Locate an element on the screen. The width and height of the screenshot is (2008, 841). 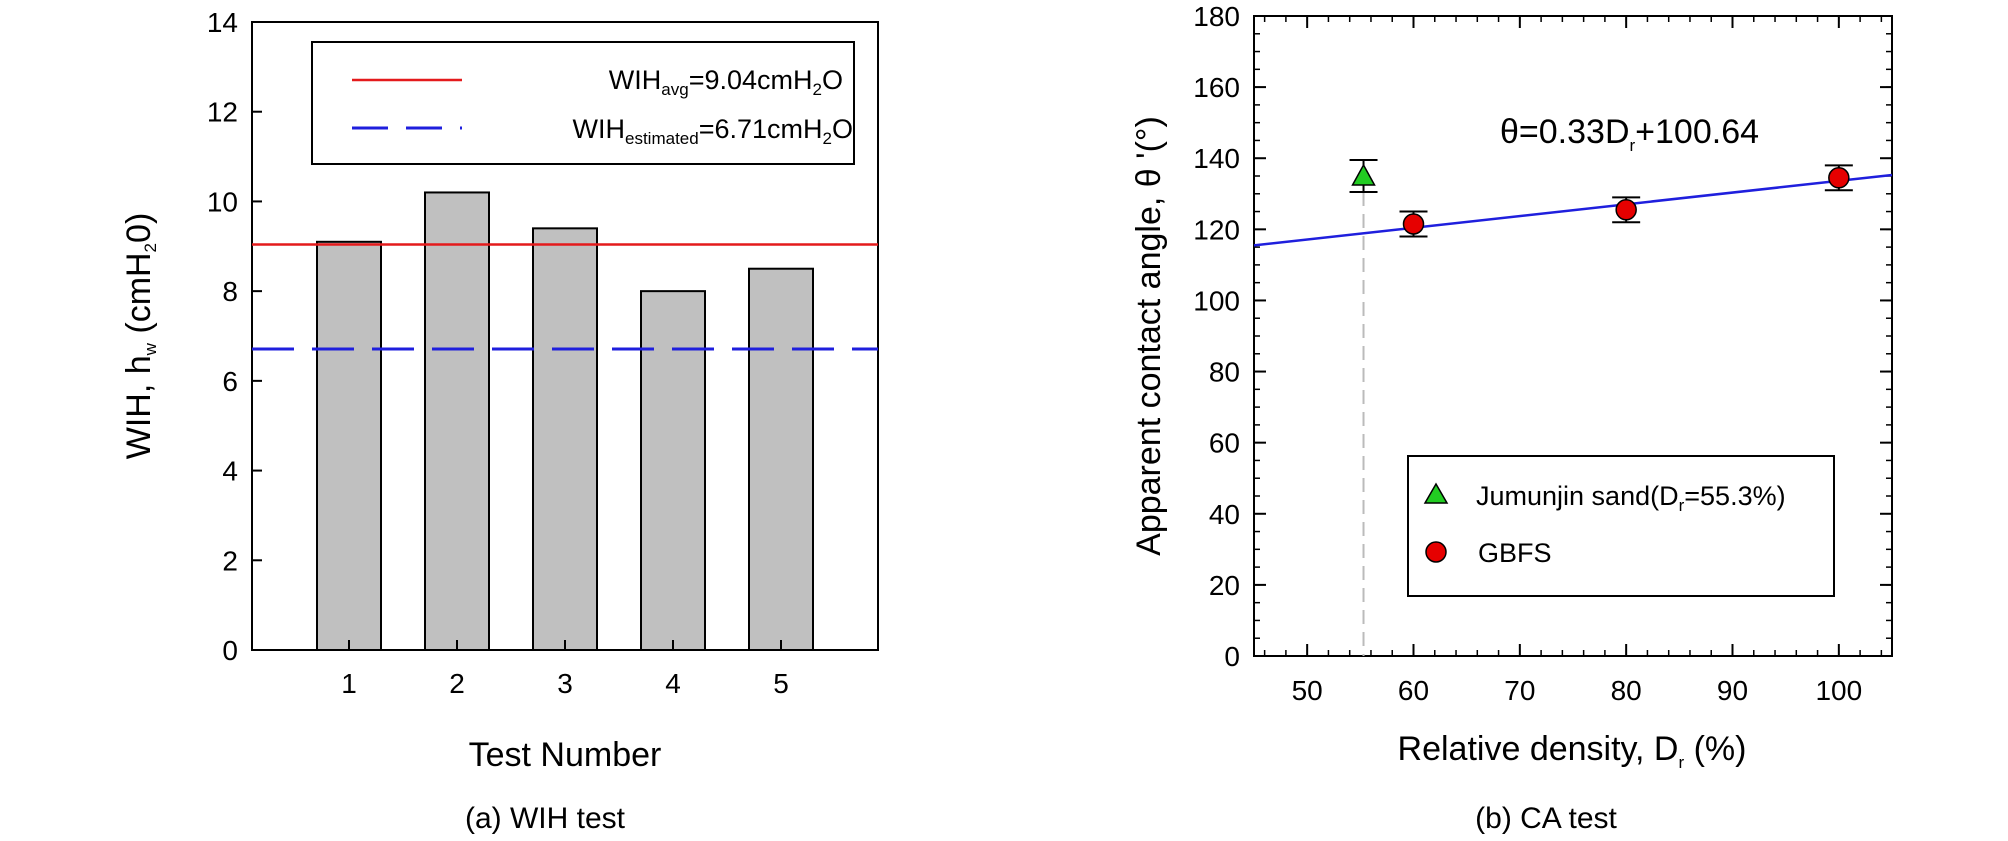
x-tick-label: 100 is located at coordinates (1838, 690).